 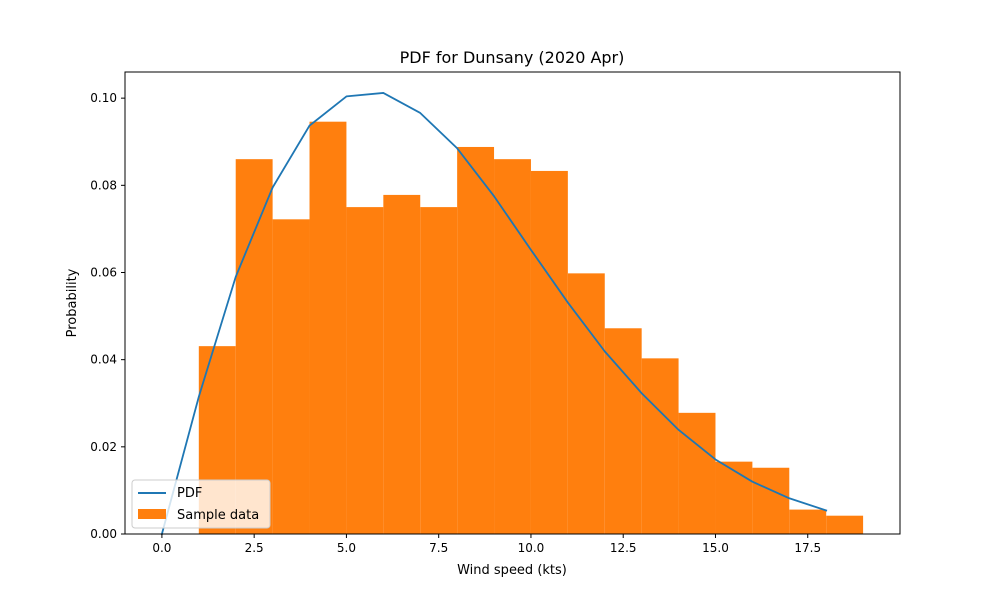 What do you see at coordinates (715, 548) in the screenshot?
I see `x-tick-label-6: 15.0` at bounding box center [715, 548].